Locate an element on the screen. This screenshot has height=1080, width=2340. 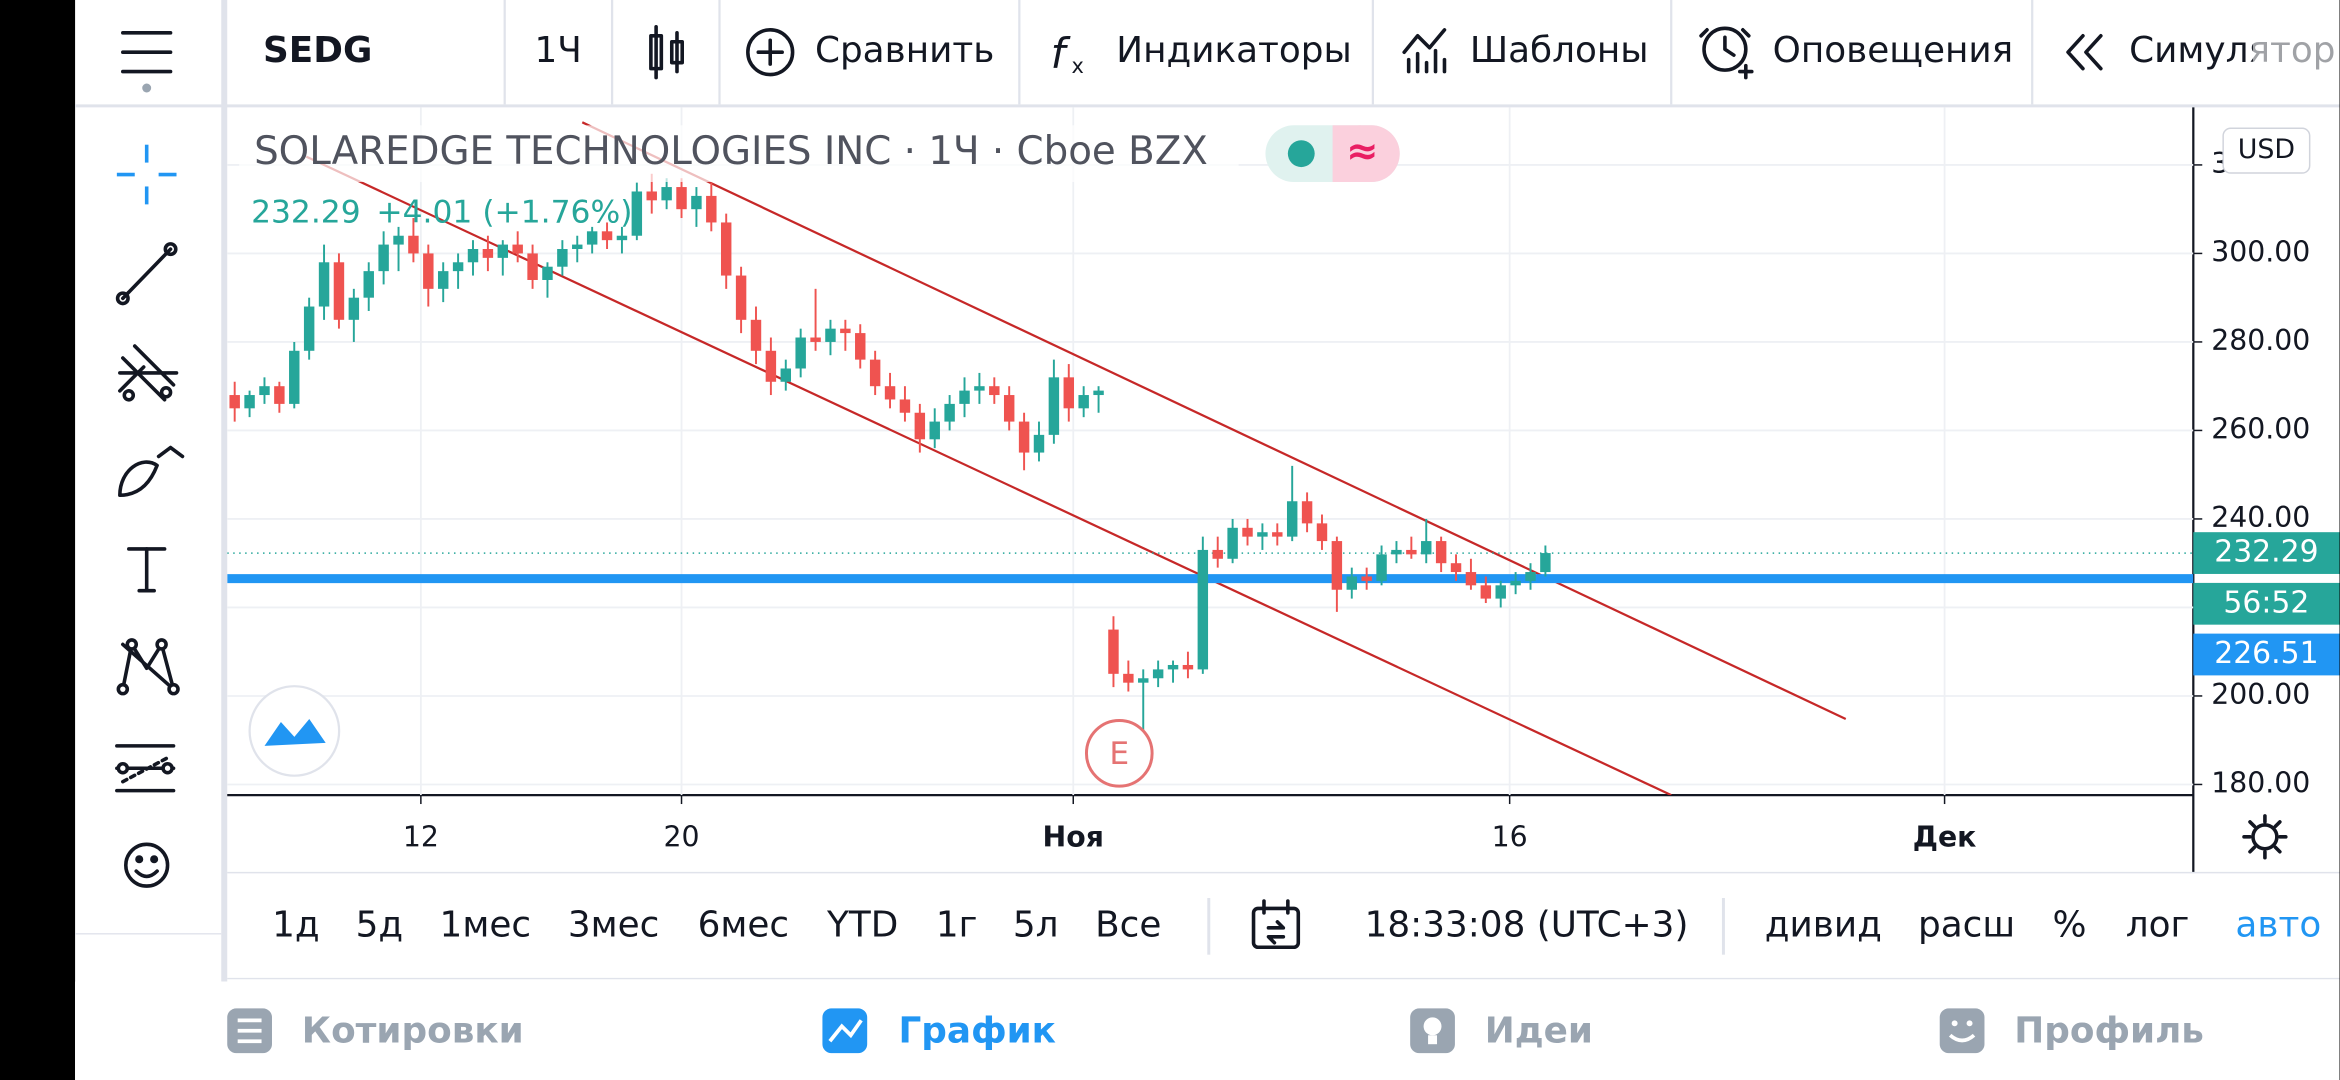
indicators-button: f x Индикаторы is located at coordinates (1201, 53).